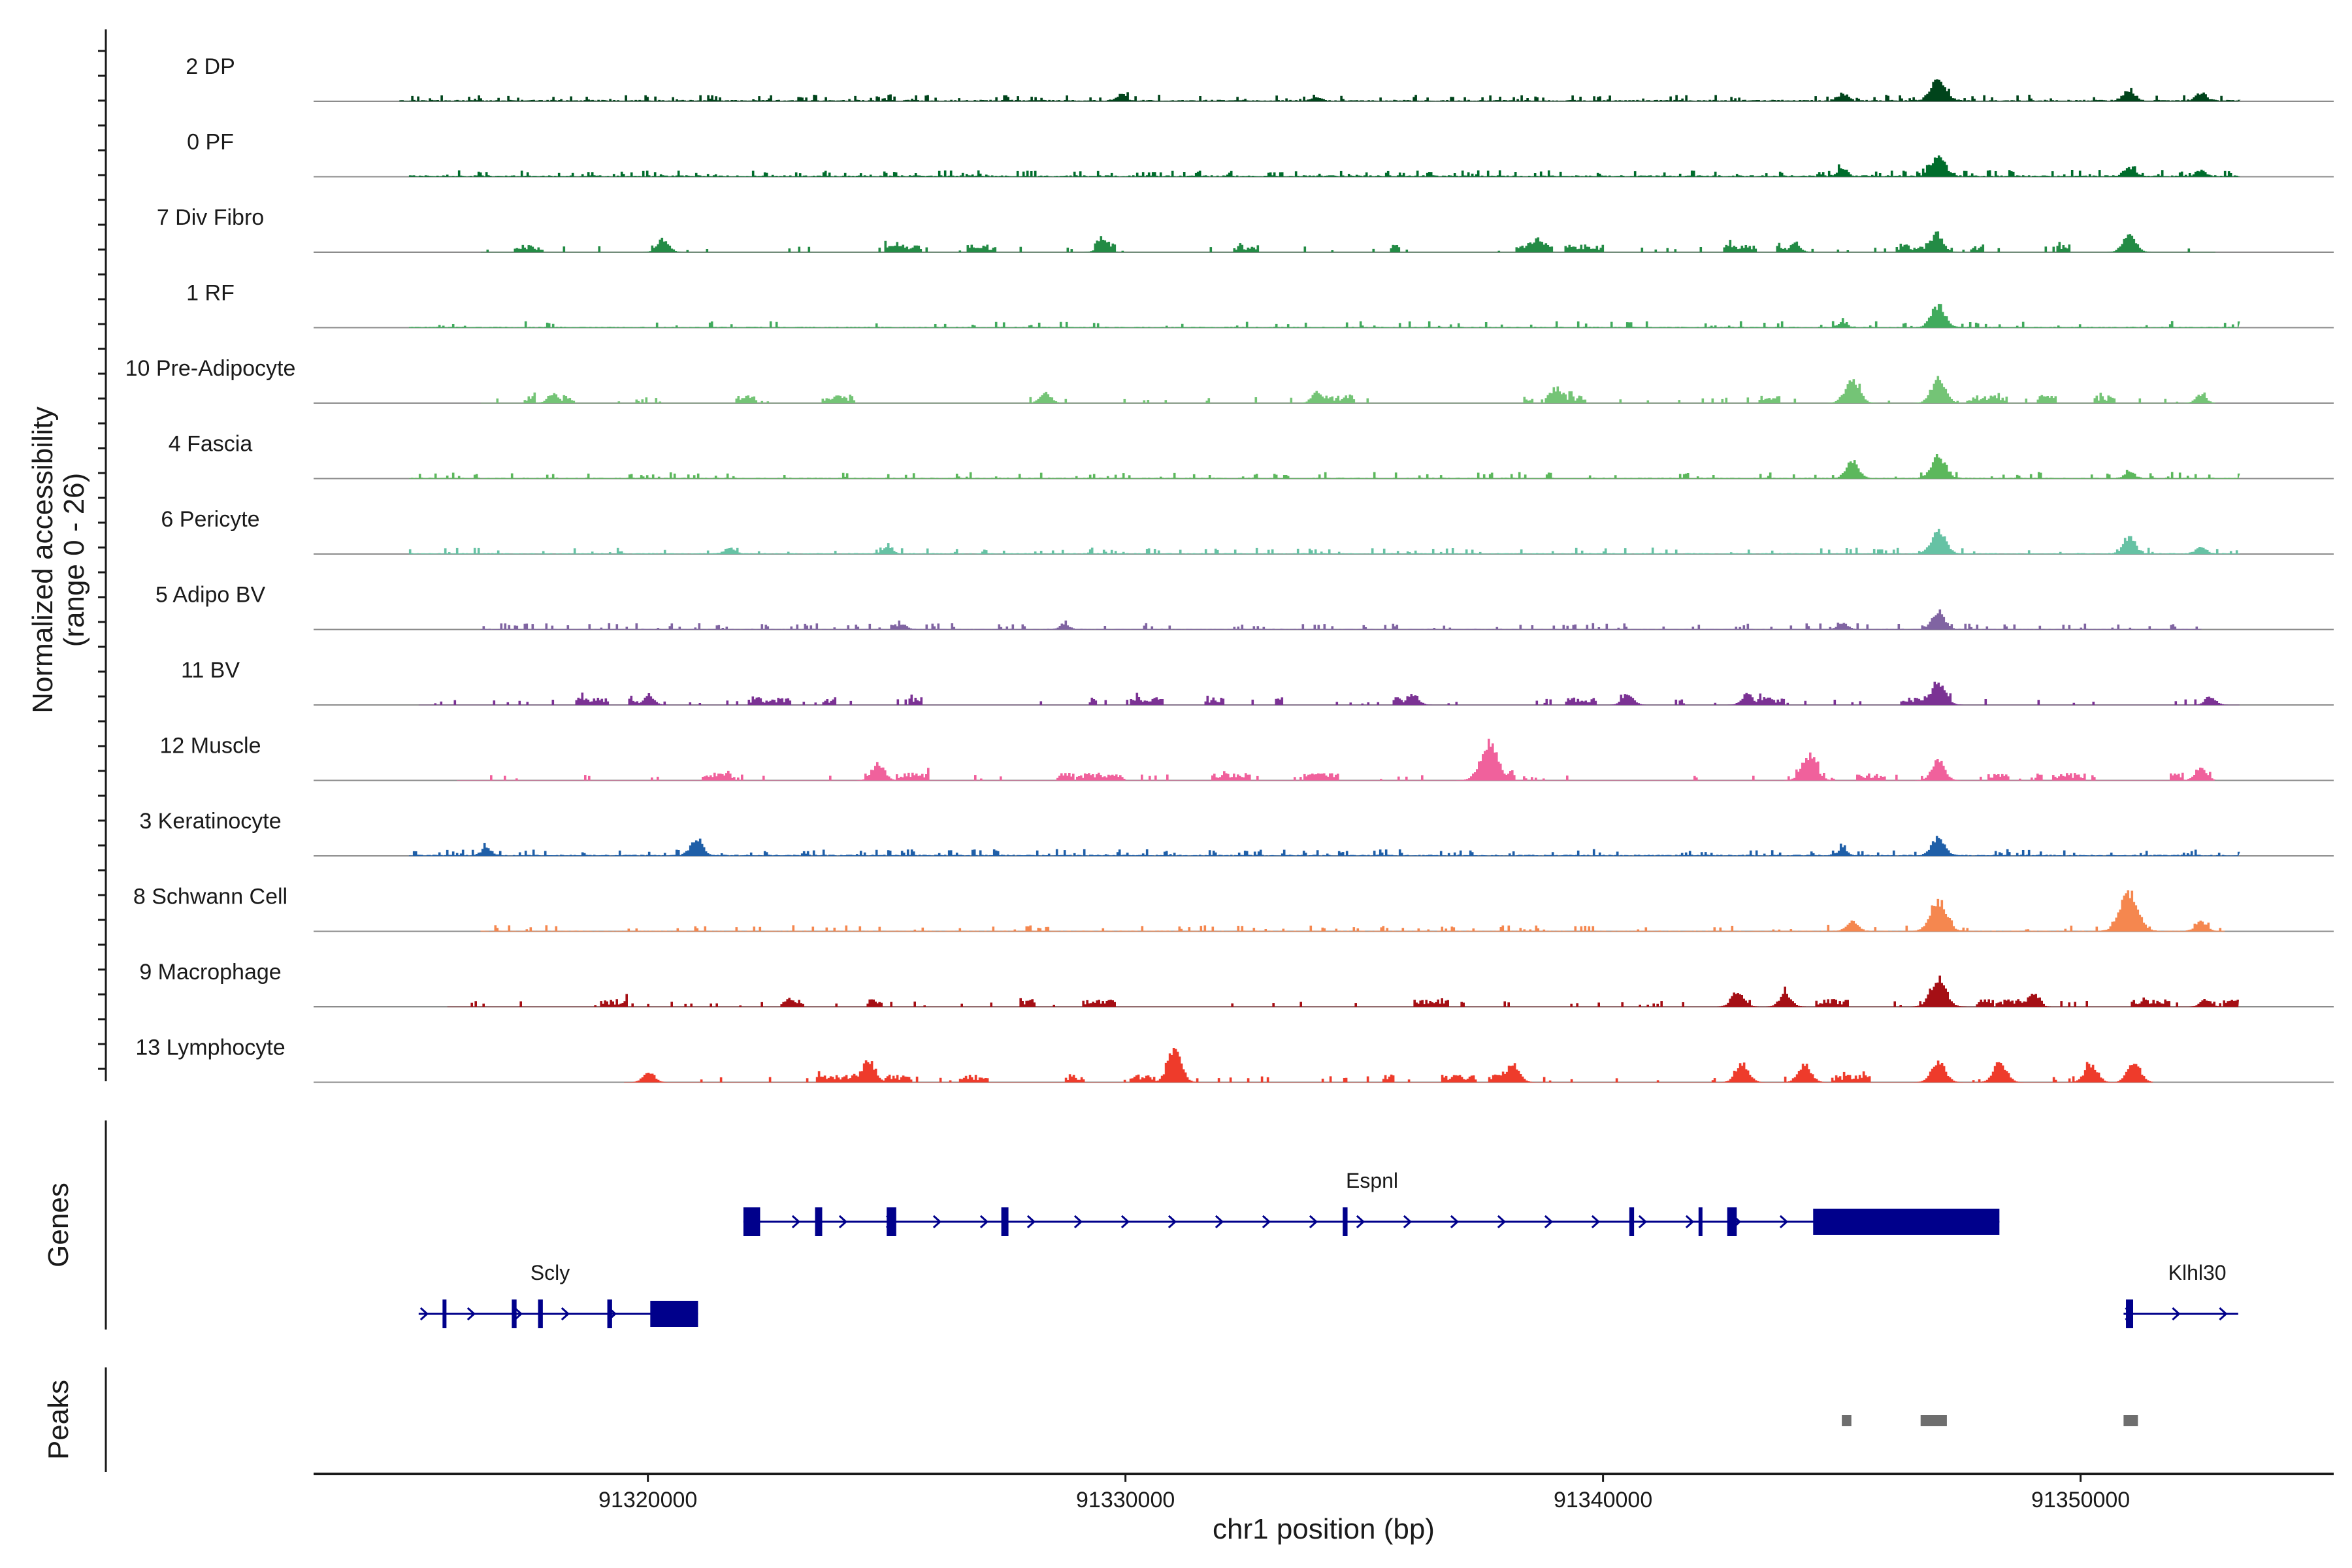 The image size is (2352, 1568). Describe the element at coordinates (1125, 1500) in the screenshot. I see `x-tick-label: 91330000` at that location.